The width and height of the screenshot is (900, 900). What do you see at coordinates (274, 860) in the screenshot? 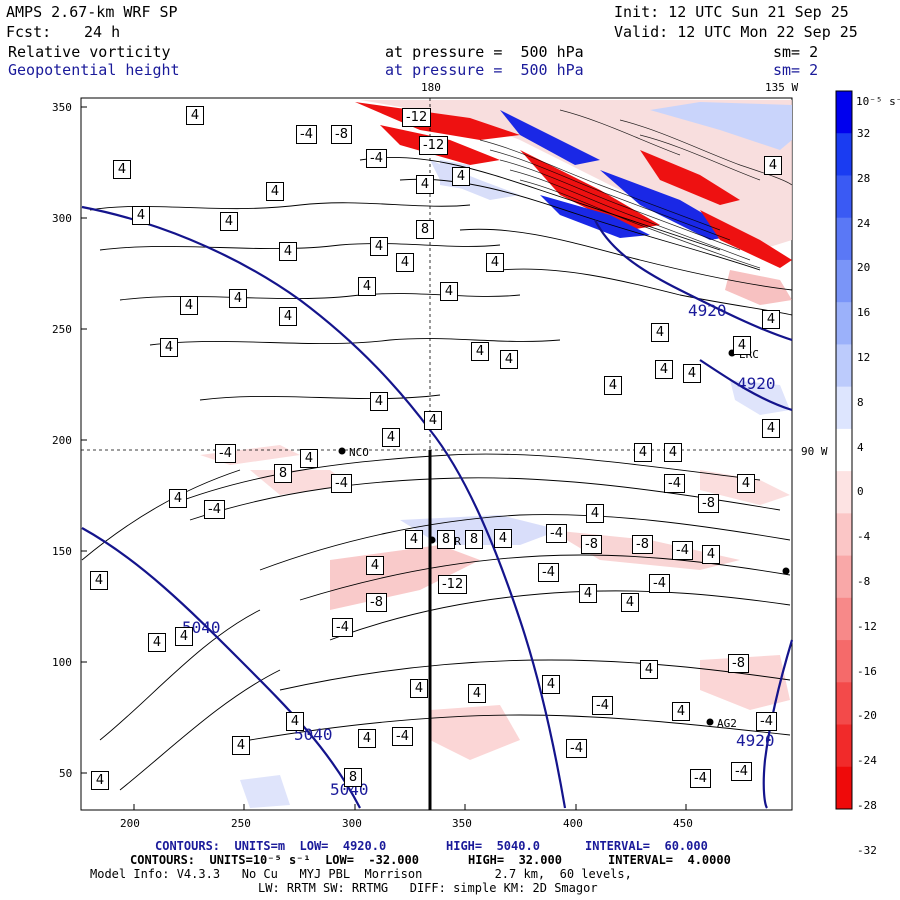
I see `footer-vort-contours: CONTOURS: UNITS=10⁻⁵ s⁻¹ LOW= -32.000` at bounding box center [274, 860].